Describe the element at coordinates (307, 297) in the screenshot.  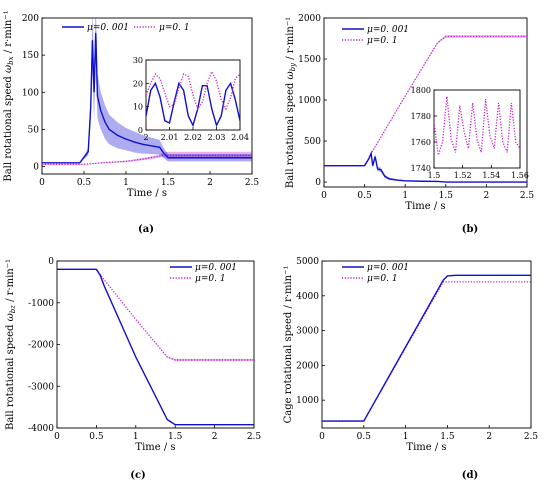
I see `panel-d-ytick-label: 4000` at that location.